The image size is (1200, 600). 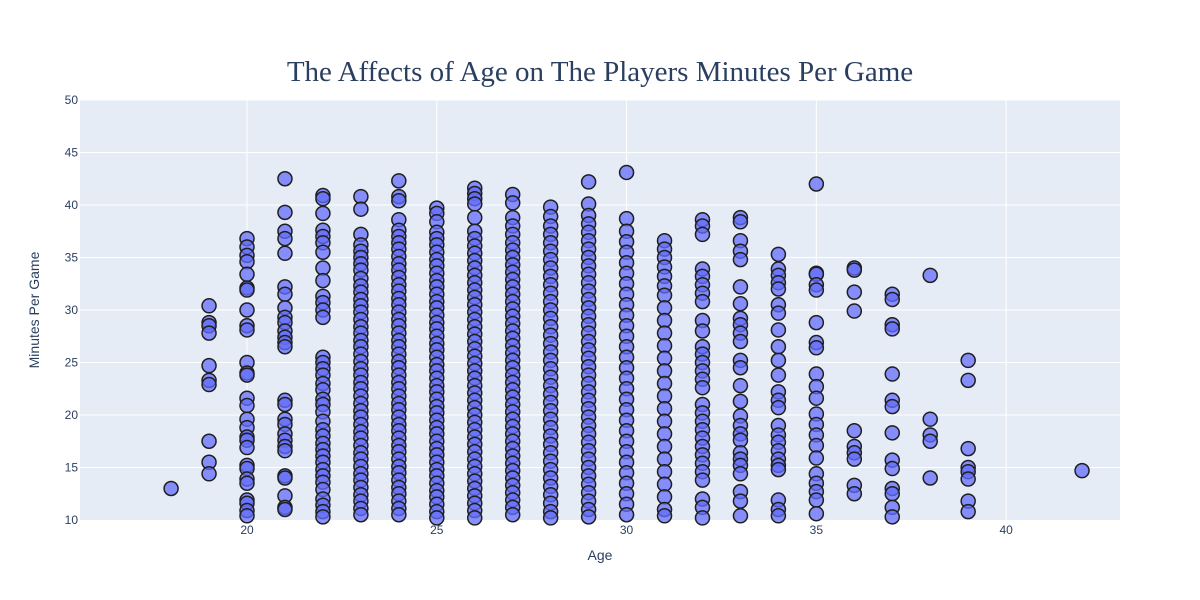 I want to click on y-tick-label: 15, so click(x=72, y=468).